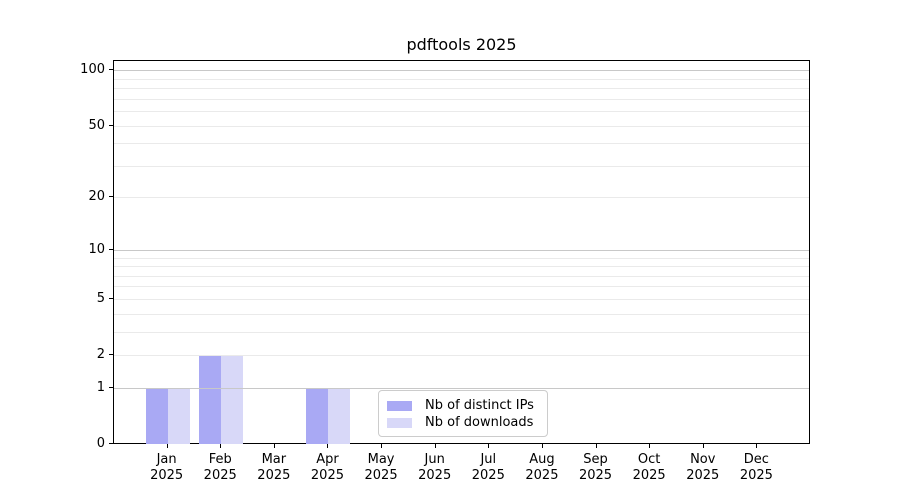  I want to click on legend-item-downloads: Nb of downloads, so click(462, 422).